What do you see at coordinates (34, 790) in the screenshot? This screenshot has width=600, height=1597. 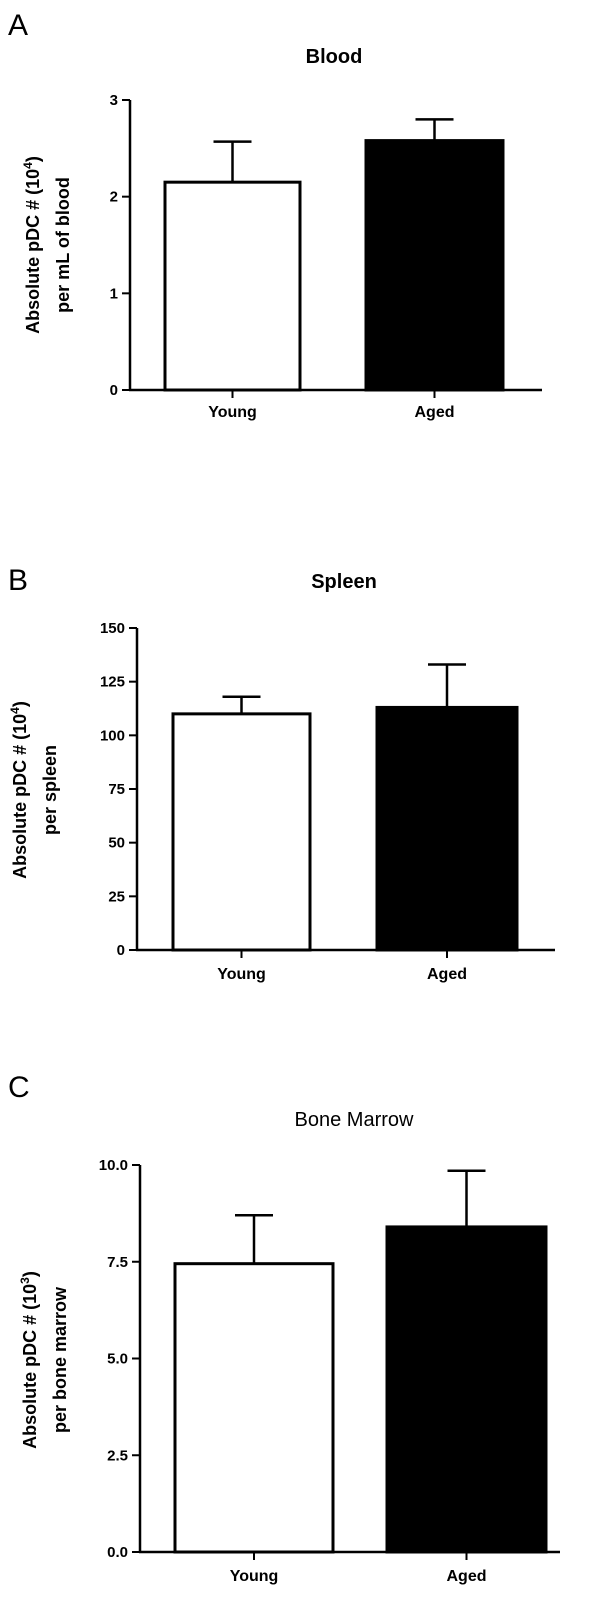 I see `y-axis-label: Absolute pDC # (104)per spleen` at bounding box center [34, 790].